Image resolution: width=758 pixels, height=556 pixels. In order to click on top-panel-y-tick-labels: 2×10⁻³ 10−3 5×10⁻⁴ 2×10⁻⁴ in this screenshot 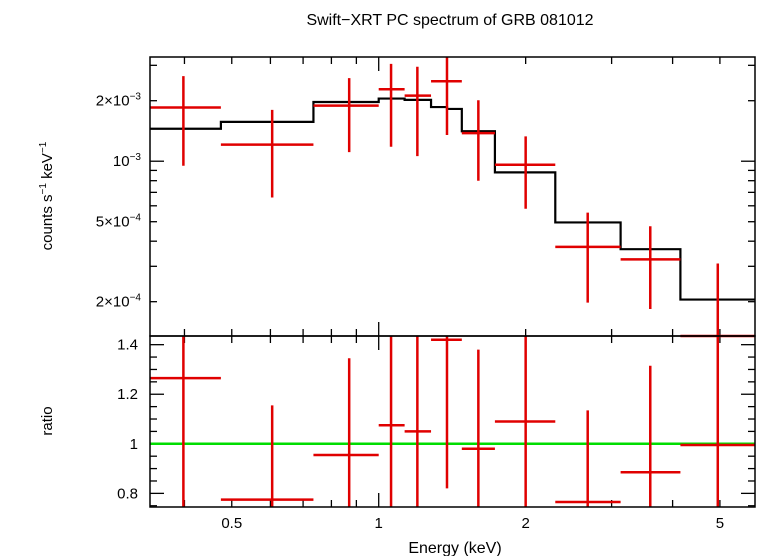, I will do `click(119, 201)`.